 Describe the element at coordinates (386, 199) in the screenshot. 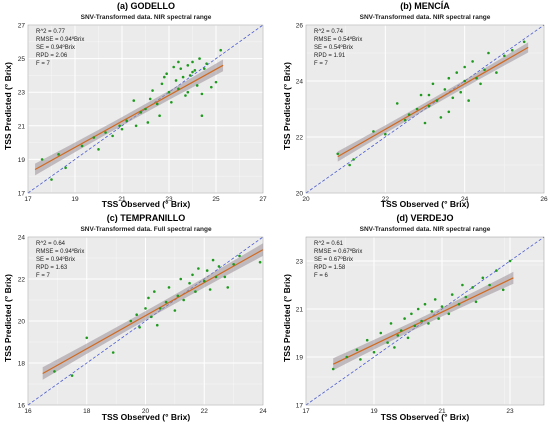

I see `x-tick-label: 22` at that location.